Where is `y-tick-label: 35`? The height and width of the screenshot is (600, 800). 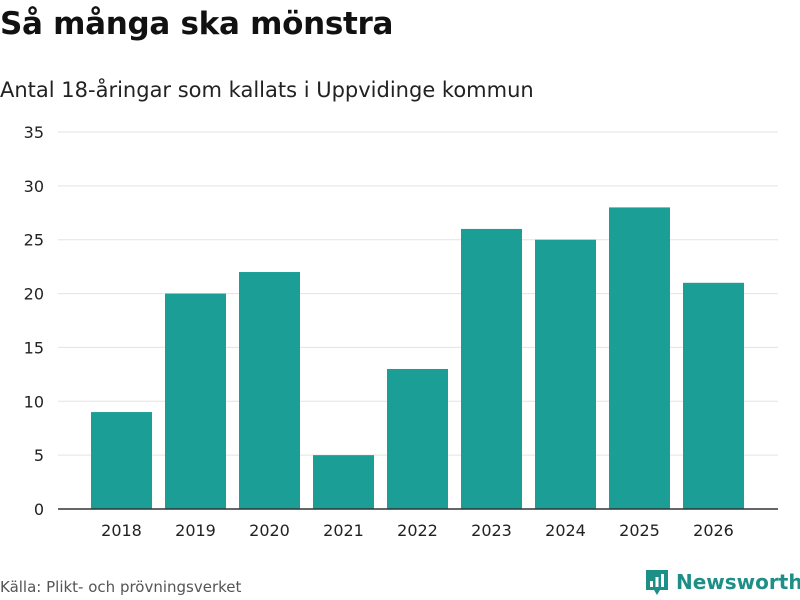
y-tick-label: 35 is located at coordinates (34, 132).